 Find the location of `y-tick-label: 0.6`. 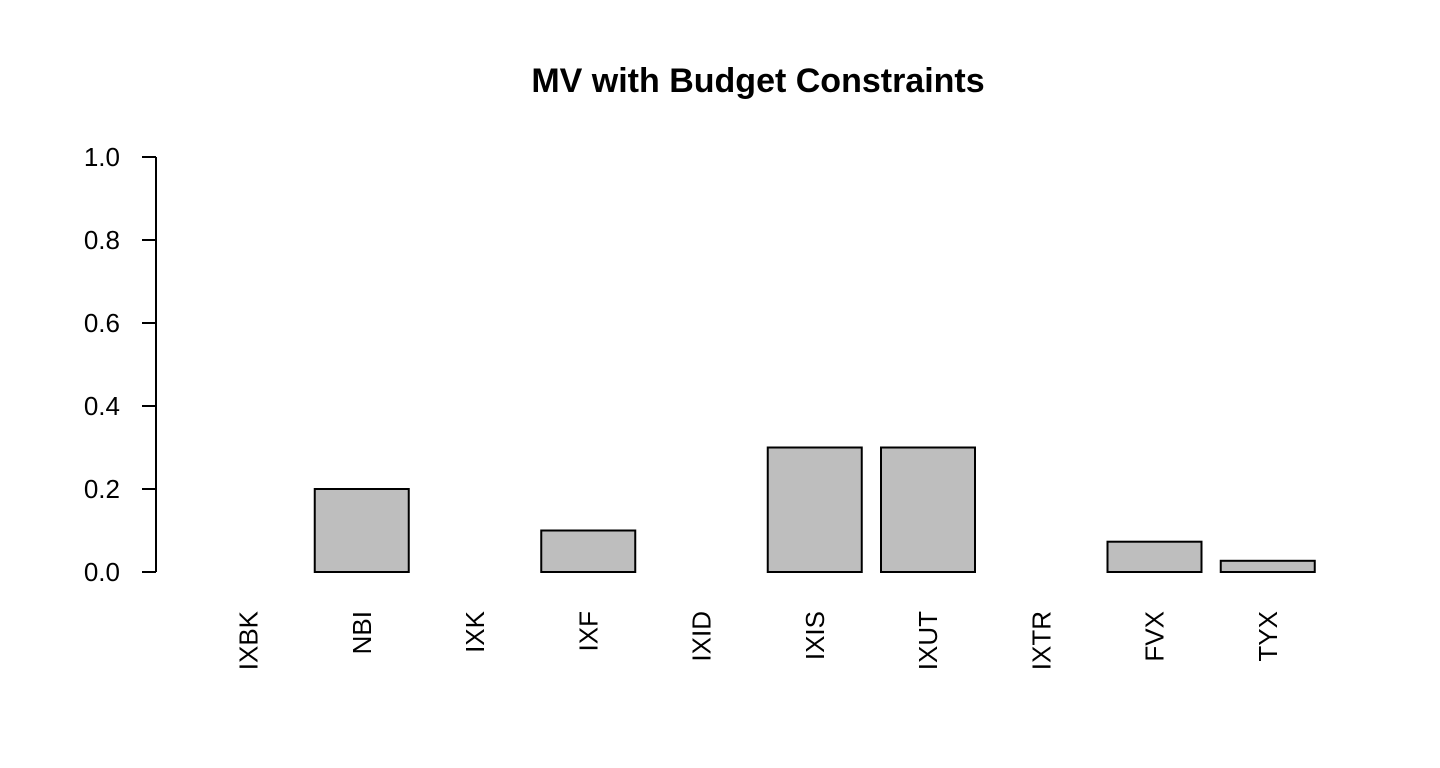

y-tick-label: 0.6 is located at coordinates (102, 323).